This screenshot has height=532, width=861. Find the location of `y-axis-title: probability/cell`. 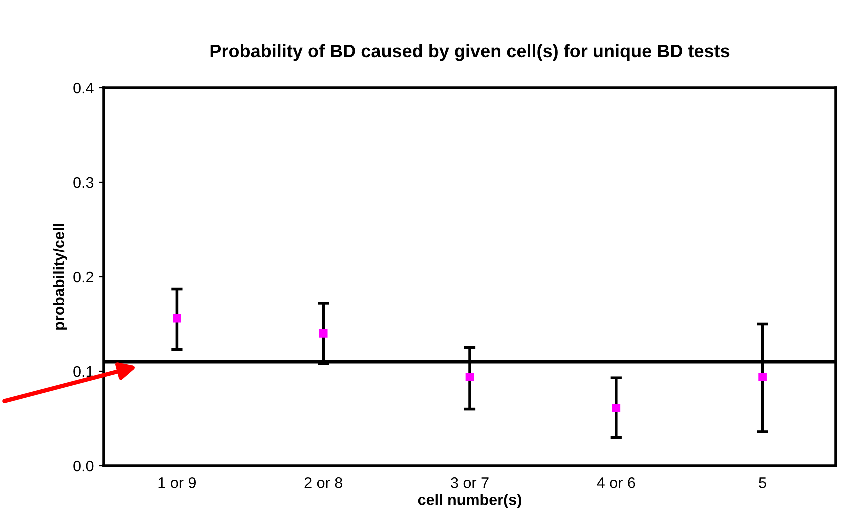

y-axis-title: probability/cell is located at coordinates (60, 277).